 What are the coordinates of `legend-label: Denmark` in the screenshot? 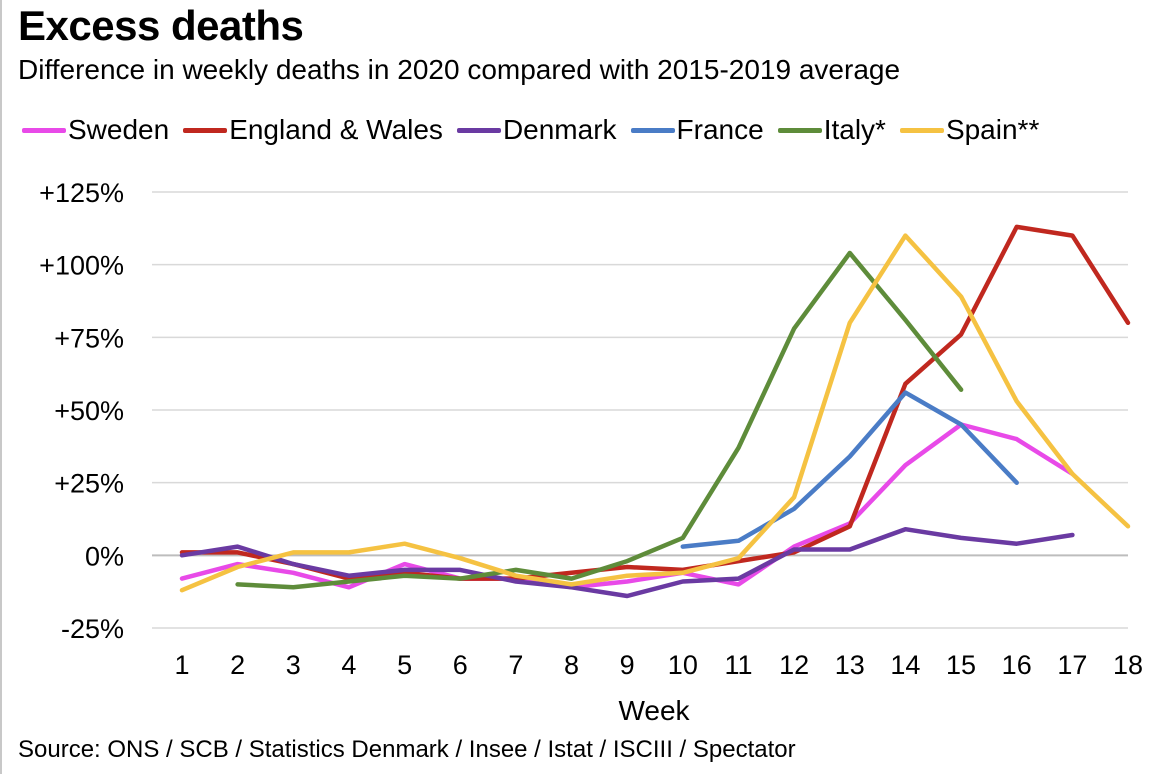 It's located at (559, 129).